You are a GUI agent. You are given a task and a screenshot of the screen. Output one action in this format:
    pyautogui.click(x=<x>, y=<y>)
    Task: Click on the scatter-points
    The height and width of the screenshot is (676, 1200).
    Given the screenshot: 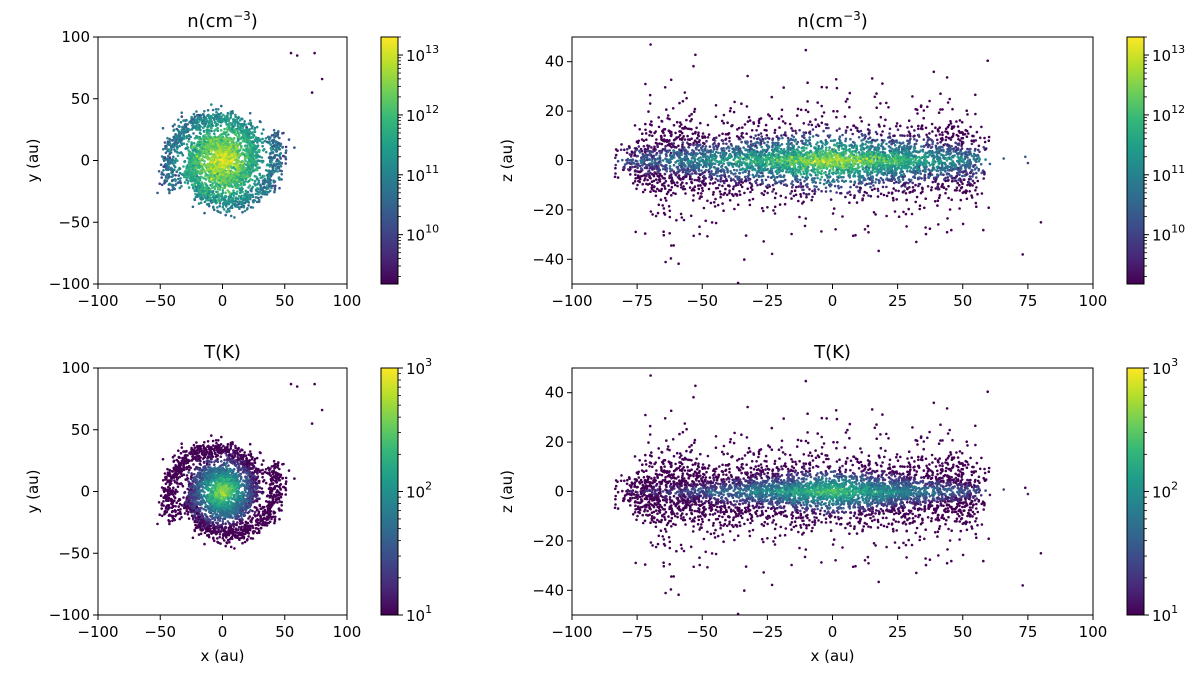 What is the action you would take?
    pyautogui.click(x=240, y=135)
    